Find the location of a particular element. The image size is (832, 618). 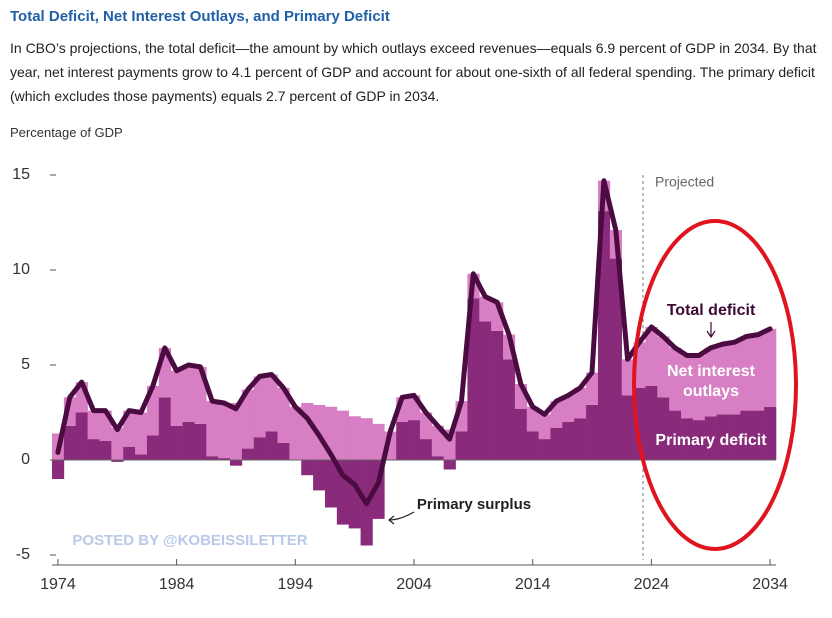

highlight-ellipse is located at coordinates (715, 385).